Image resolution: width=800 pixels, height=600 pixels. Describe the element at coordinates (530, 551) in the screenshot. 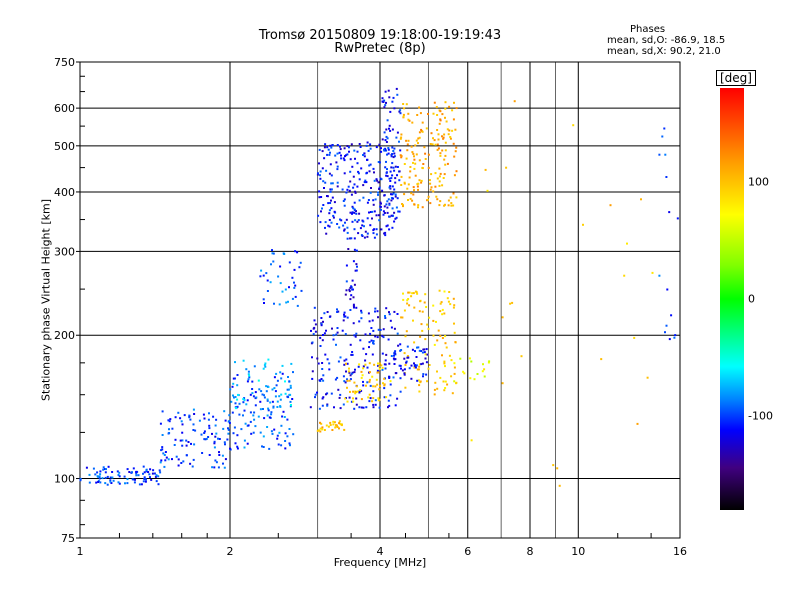

I see `x-tick-label: 8` at that location.